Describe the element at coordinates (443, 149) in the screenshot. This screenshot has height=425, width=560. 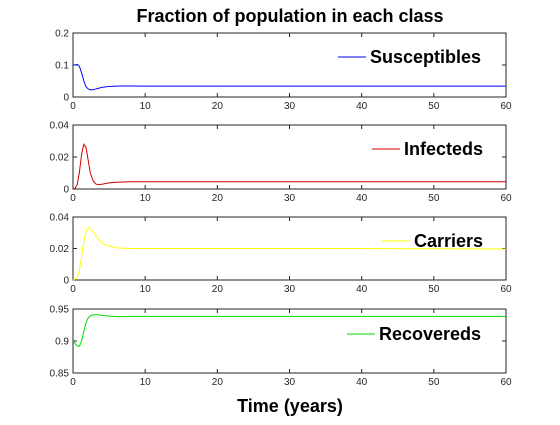
I see `legend-label-infecteds: Infecteds` at that location.